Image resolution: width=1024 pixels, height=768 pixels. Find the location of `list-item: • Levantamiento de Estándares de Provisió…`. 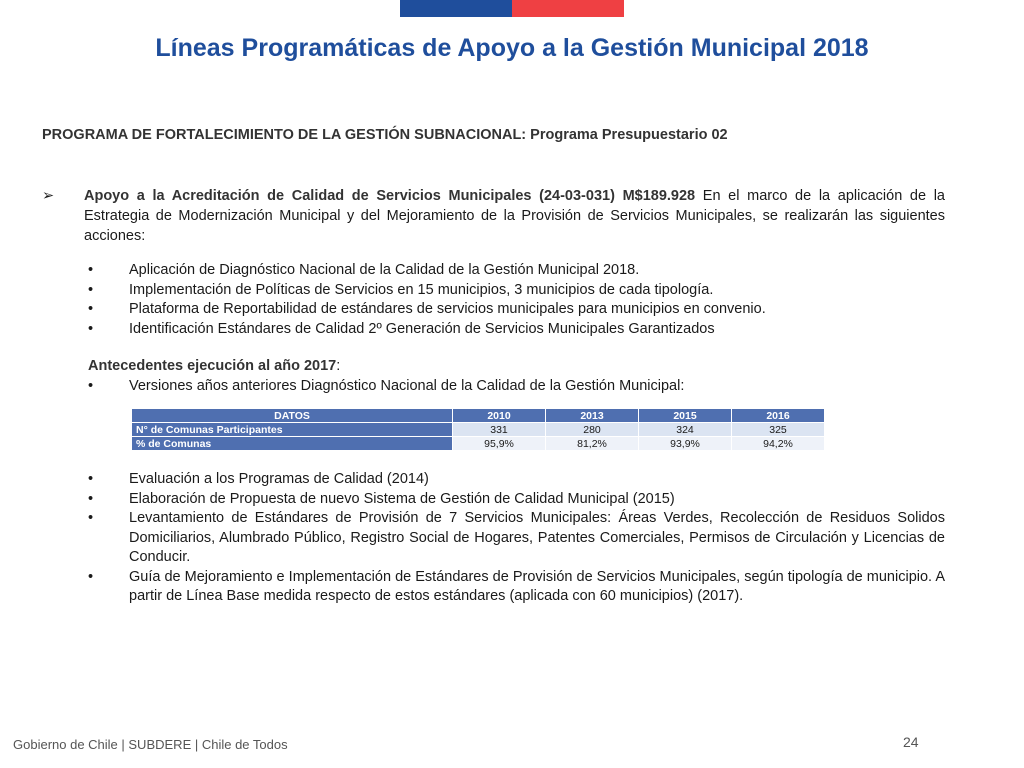

list-item: • Levantamiento de Estándares de Provisió… is located at coordinates (516, 537).